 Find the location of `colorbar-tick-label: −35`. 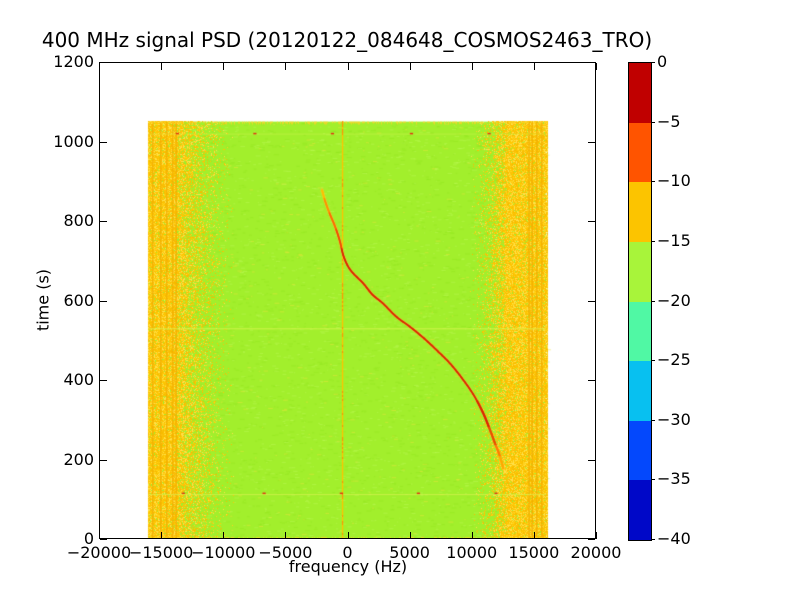

colorbar-tick-label: −35 is located at coordinates (674, 479).